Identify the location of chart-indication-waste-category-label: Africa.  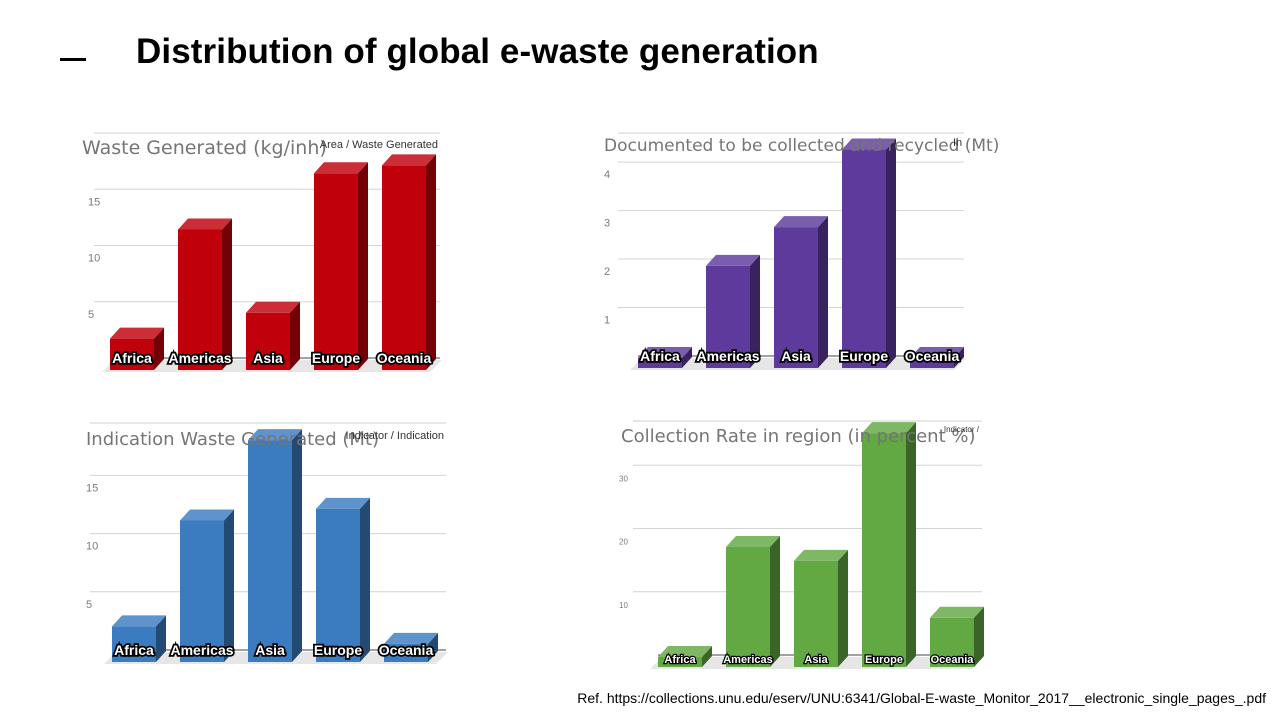
(134, 650).